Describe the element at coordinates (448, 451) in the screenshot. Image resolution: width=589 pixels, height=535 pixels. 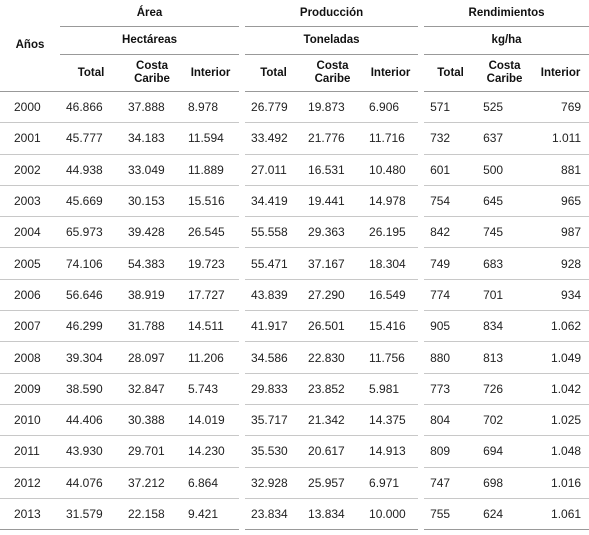
I see `cell-yield-total: 809` at that location.